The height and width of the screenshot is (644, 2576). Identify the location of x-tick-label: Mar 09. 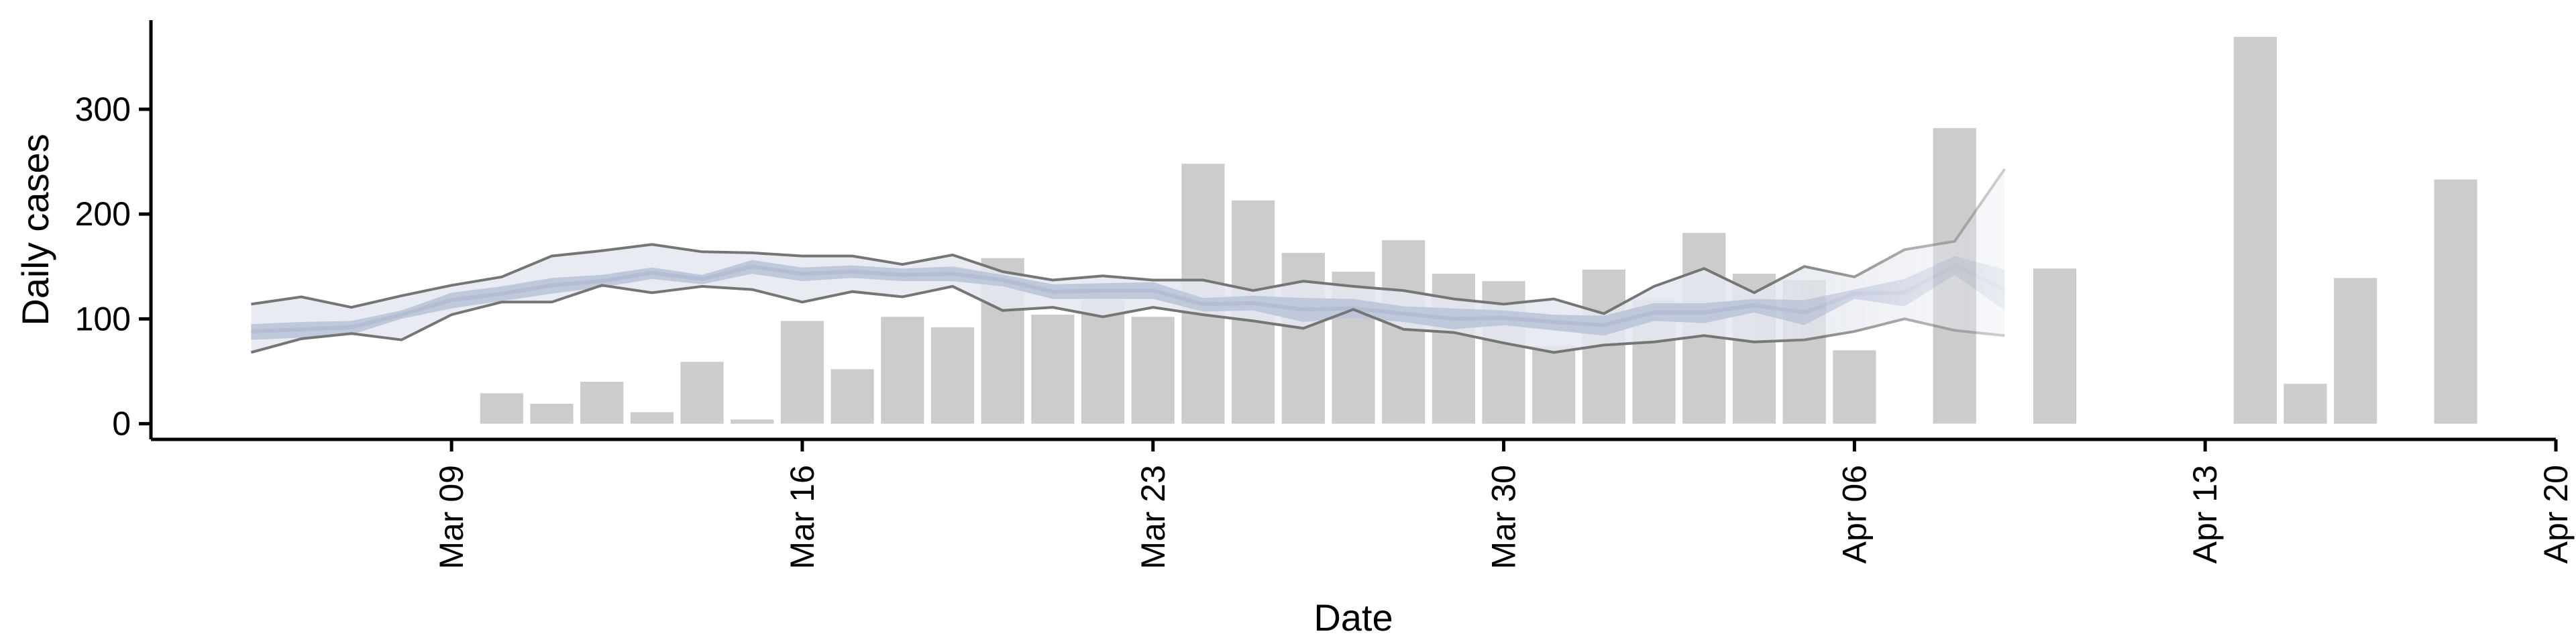
(451, 517).